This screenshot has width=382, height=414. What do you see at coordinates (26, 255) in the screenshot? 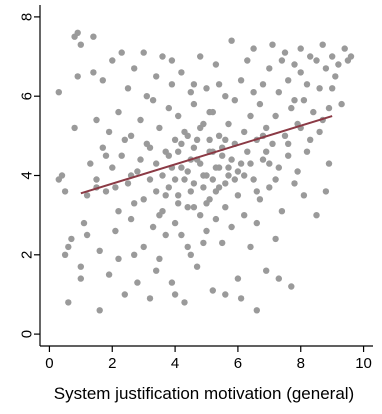
I see `y-tick-label: 2` at bounding box center [26, 255].